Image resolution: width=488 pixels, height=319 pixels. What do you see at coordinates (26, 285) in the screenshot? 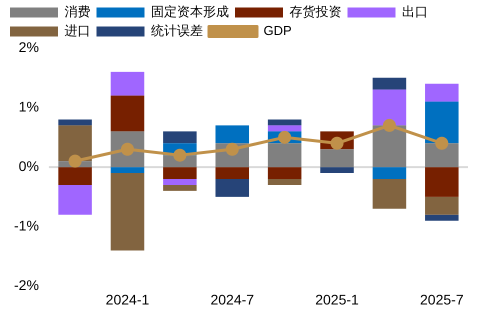
I see `y-tick-label: -2%` at bounding box center [26, 285].